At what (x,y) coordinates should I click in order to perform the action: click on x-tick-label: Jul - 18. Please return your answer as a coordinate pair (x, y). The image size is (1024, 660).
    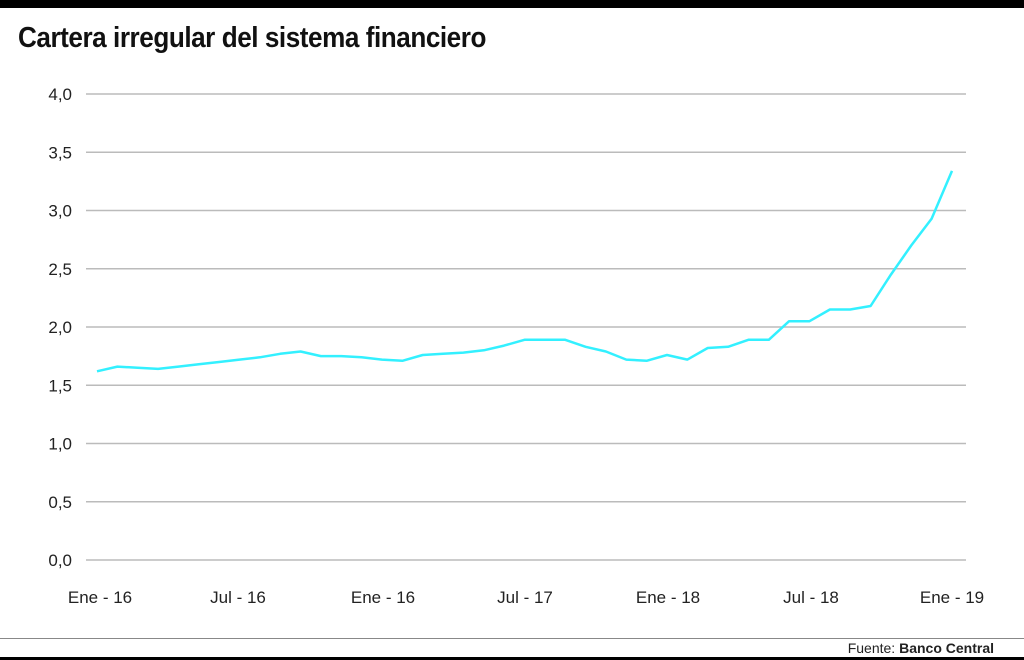
    Looking at the image, I should click on (811, 597).